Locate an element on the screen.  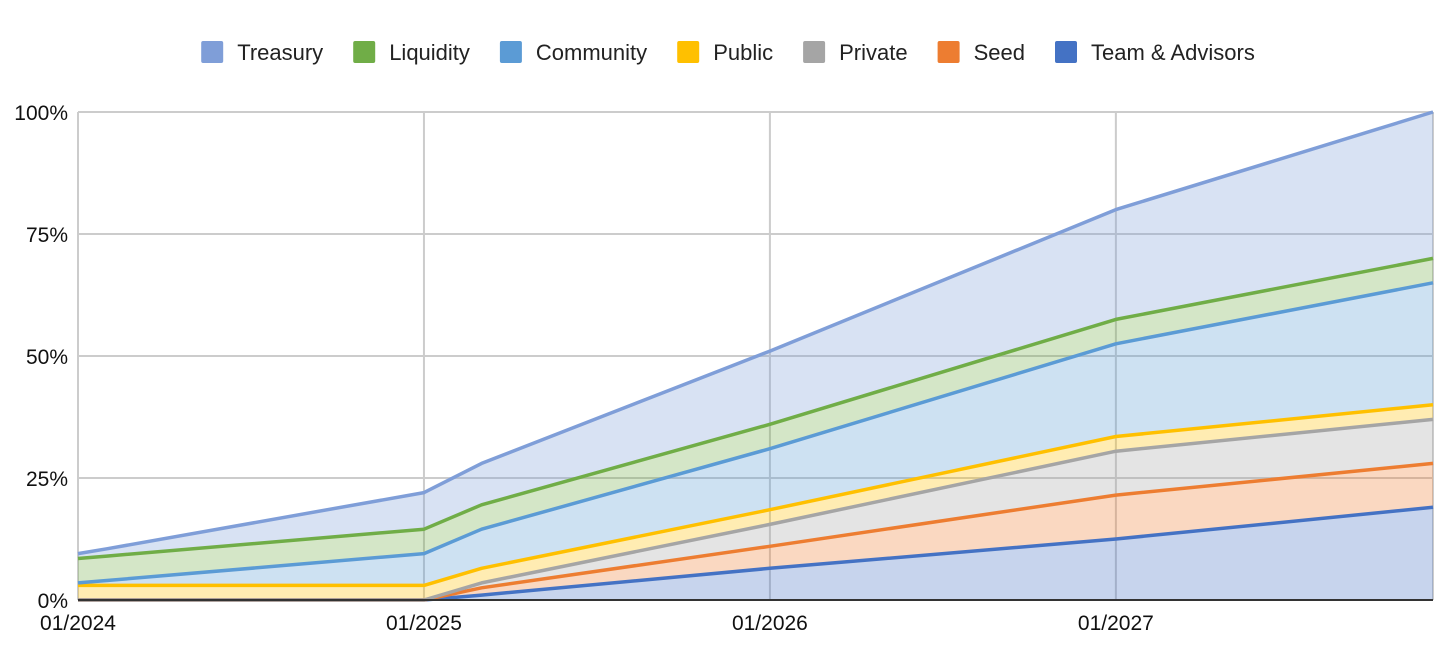
y-tick-label-50: 50% is located at coordinates (47, 357).